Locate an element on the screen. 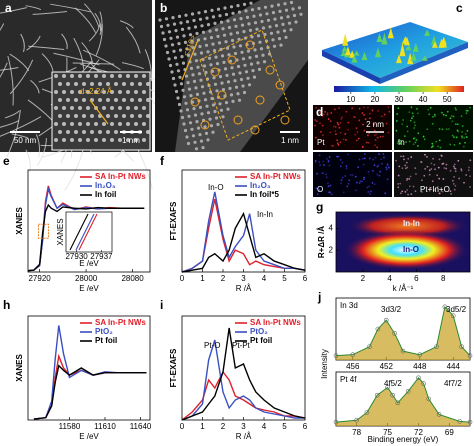 Image resolution: width=474 pixels, height=446 pixels. x-tick-label: 3 is located at coordinates (243, 426).